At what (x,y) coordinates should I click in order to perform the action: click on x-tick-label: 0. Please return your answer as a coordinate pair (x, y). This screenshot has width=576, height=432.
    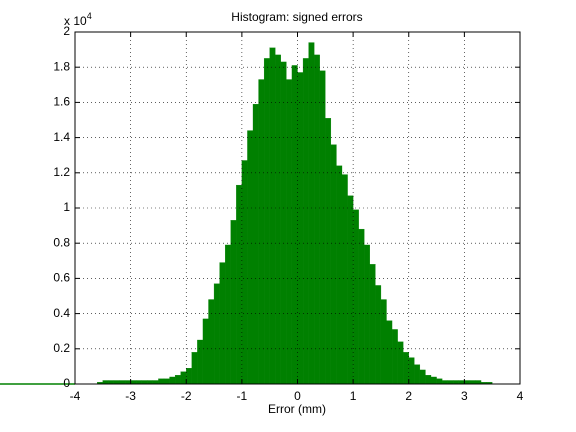
    Looking at the image, I should click on (297, 396).